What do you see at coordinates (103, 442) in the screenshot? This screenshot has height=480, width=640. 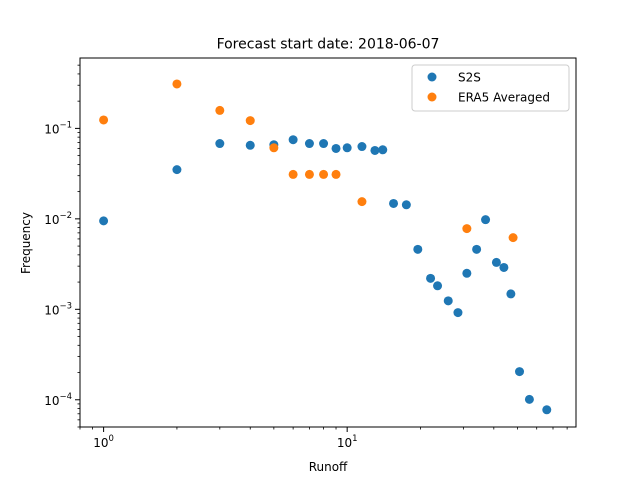 I see `x-tick-label-0: 10⁰` at bounding box center [103, 442].